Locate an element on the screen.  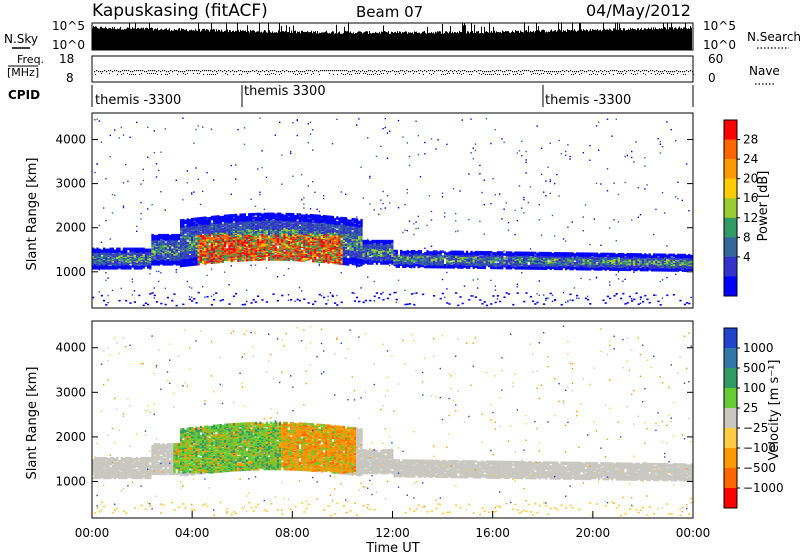
xtick-label-1: 04:00 is located at coordinates (192, 533).